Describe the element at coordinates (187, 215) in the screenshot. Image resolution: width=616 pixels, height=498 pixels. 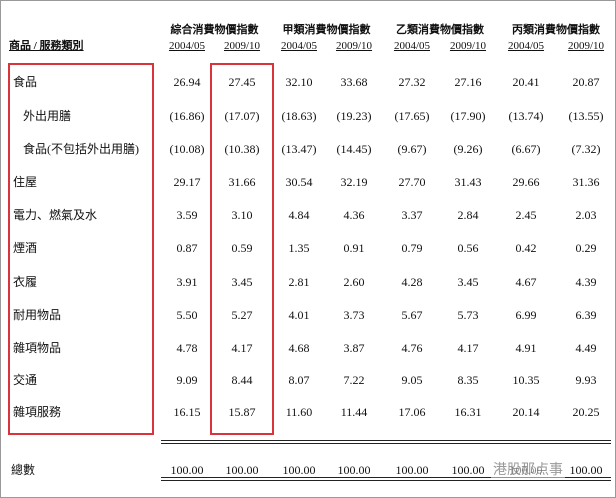
I see `cell: 3.59` at that location.